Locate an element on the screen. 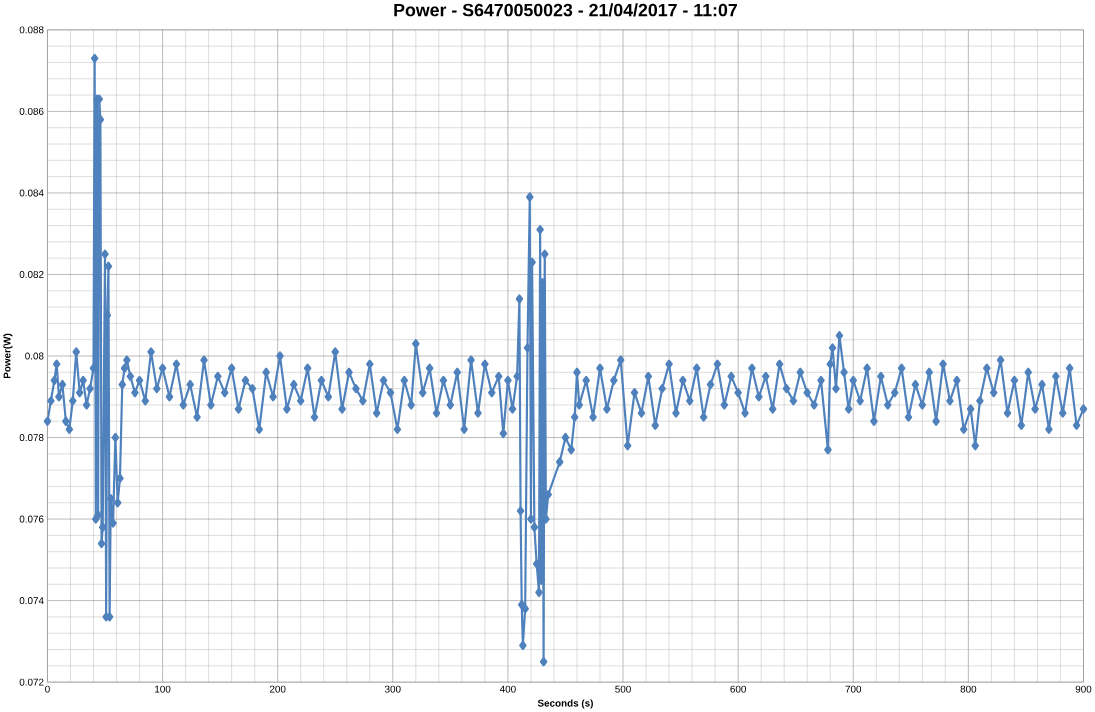 This screenshot has width=1095, height=712. x-tick-label: 400 is located at coordinates (507, 689).